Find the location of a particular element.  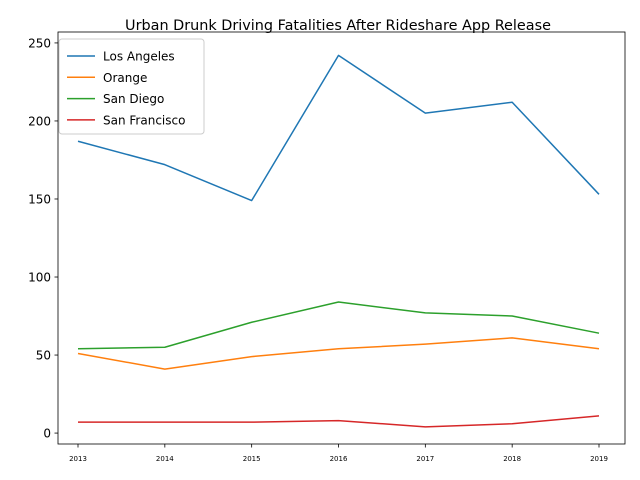

x-axis: 2013 2014 2015 2016 2017 2018 2019 is located at coordinates (338, 453).